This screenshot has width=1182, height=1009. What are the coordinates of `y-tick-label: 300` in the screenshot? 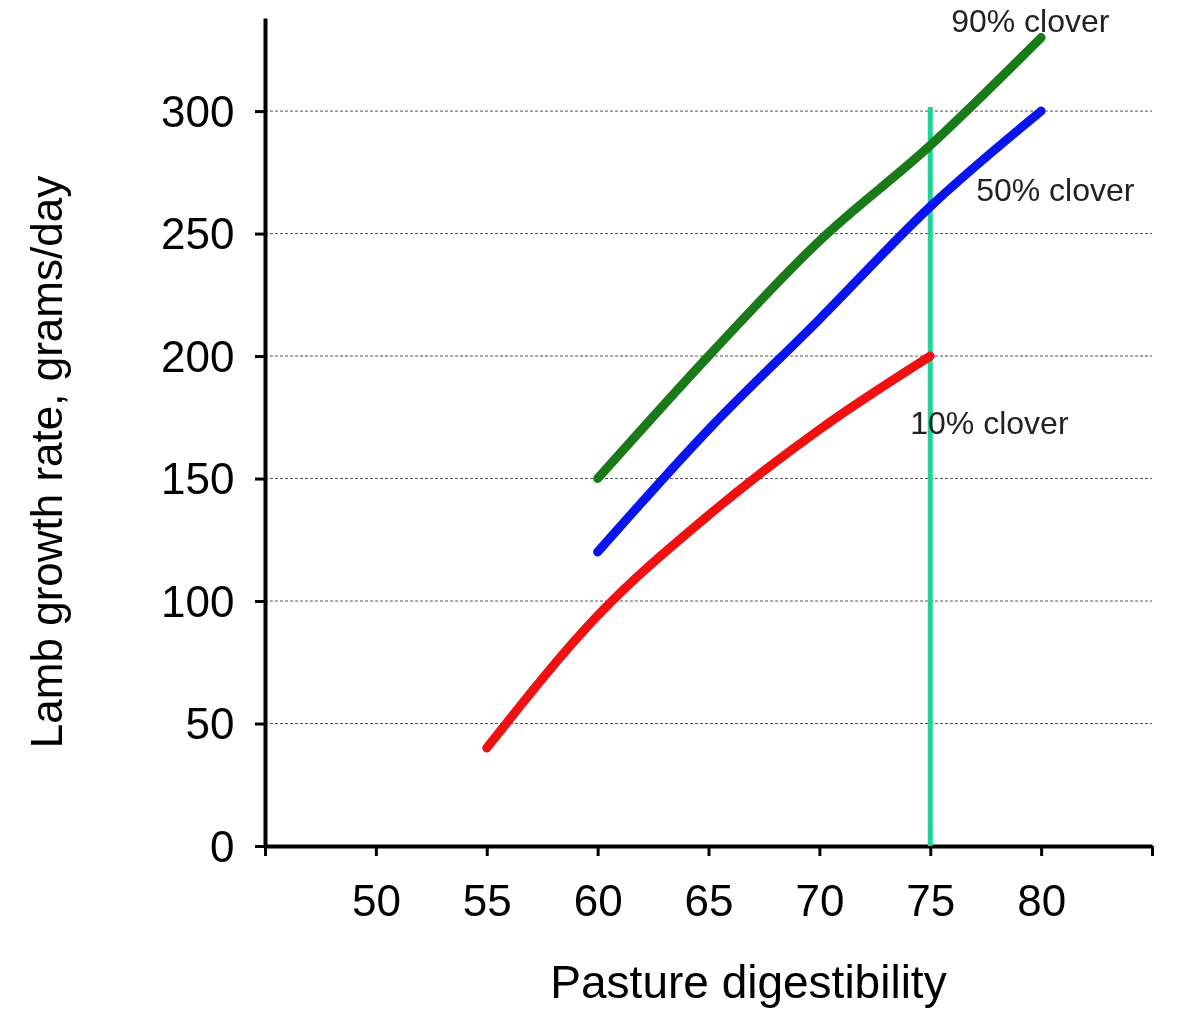 It's located at (197, 111).